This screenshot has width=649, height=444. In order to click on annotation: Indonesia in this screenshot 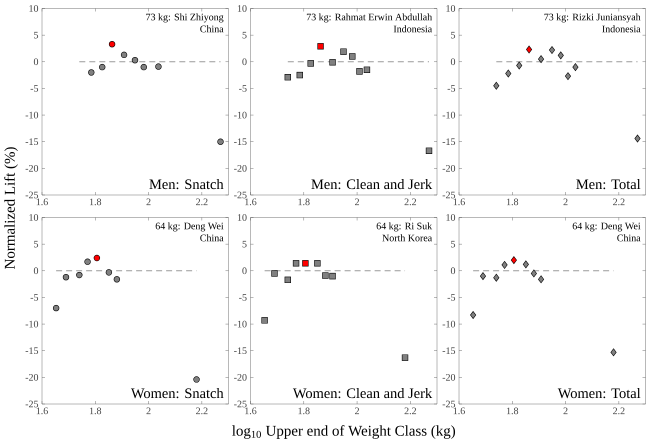, I will do `click(621, 28)`.